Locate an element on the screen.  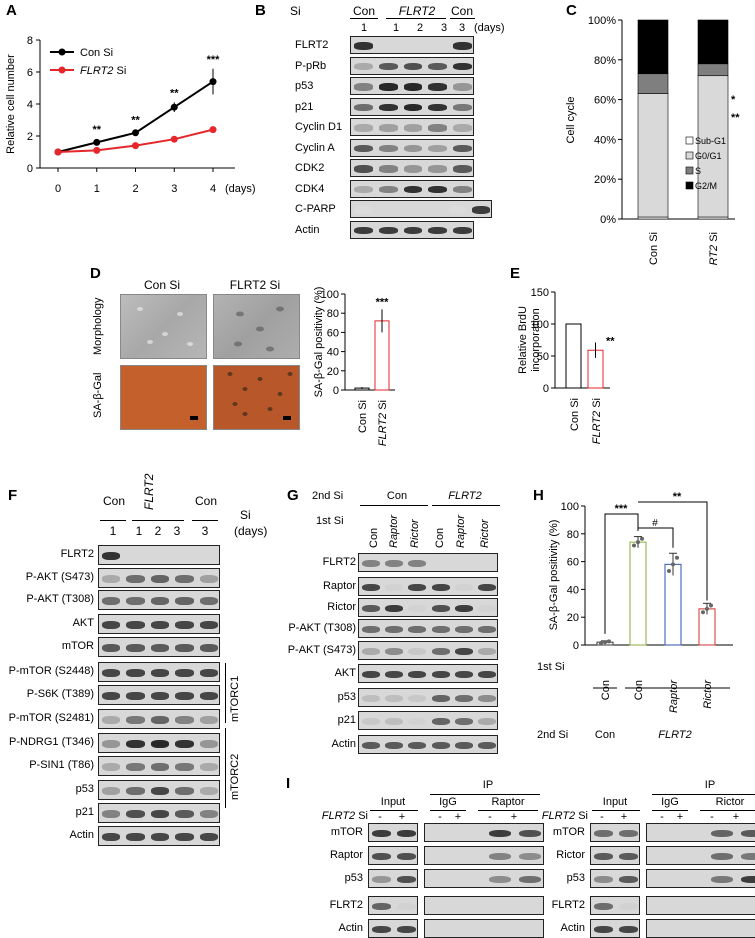
i-si-gene-r: FLRT2 is located at coordinates (558, 816).